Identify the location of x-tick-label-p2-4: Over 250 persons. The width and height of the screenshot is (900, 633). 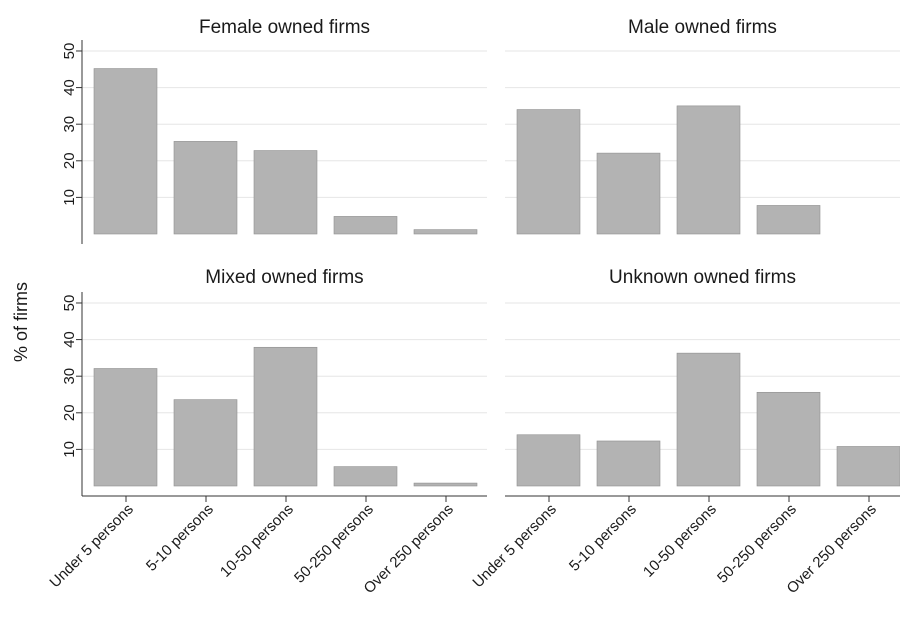
(408, 549).